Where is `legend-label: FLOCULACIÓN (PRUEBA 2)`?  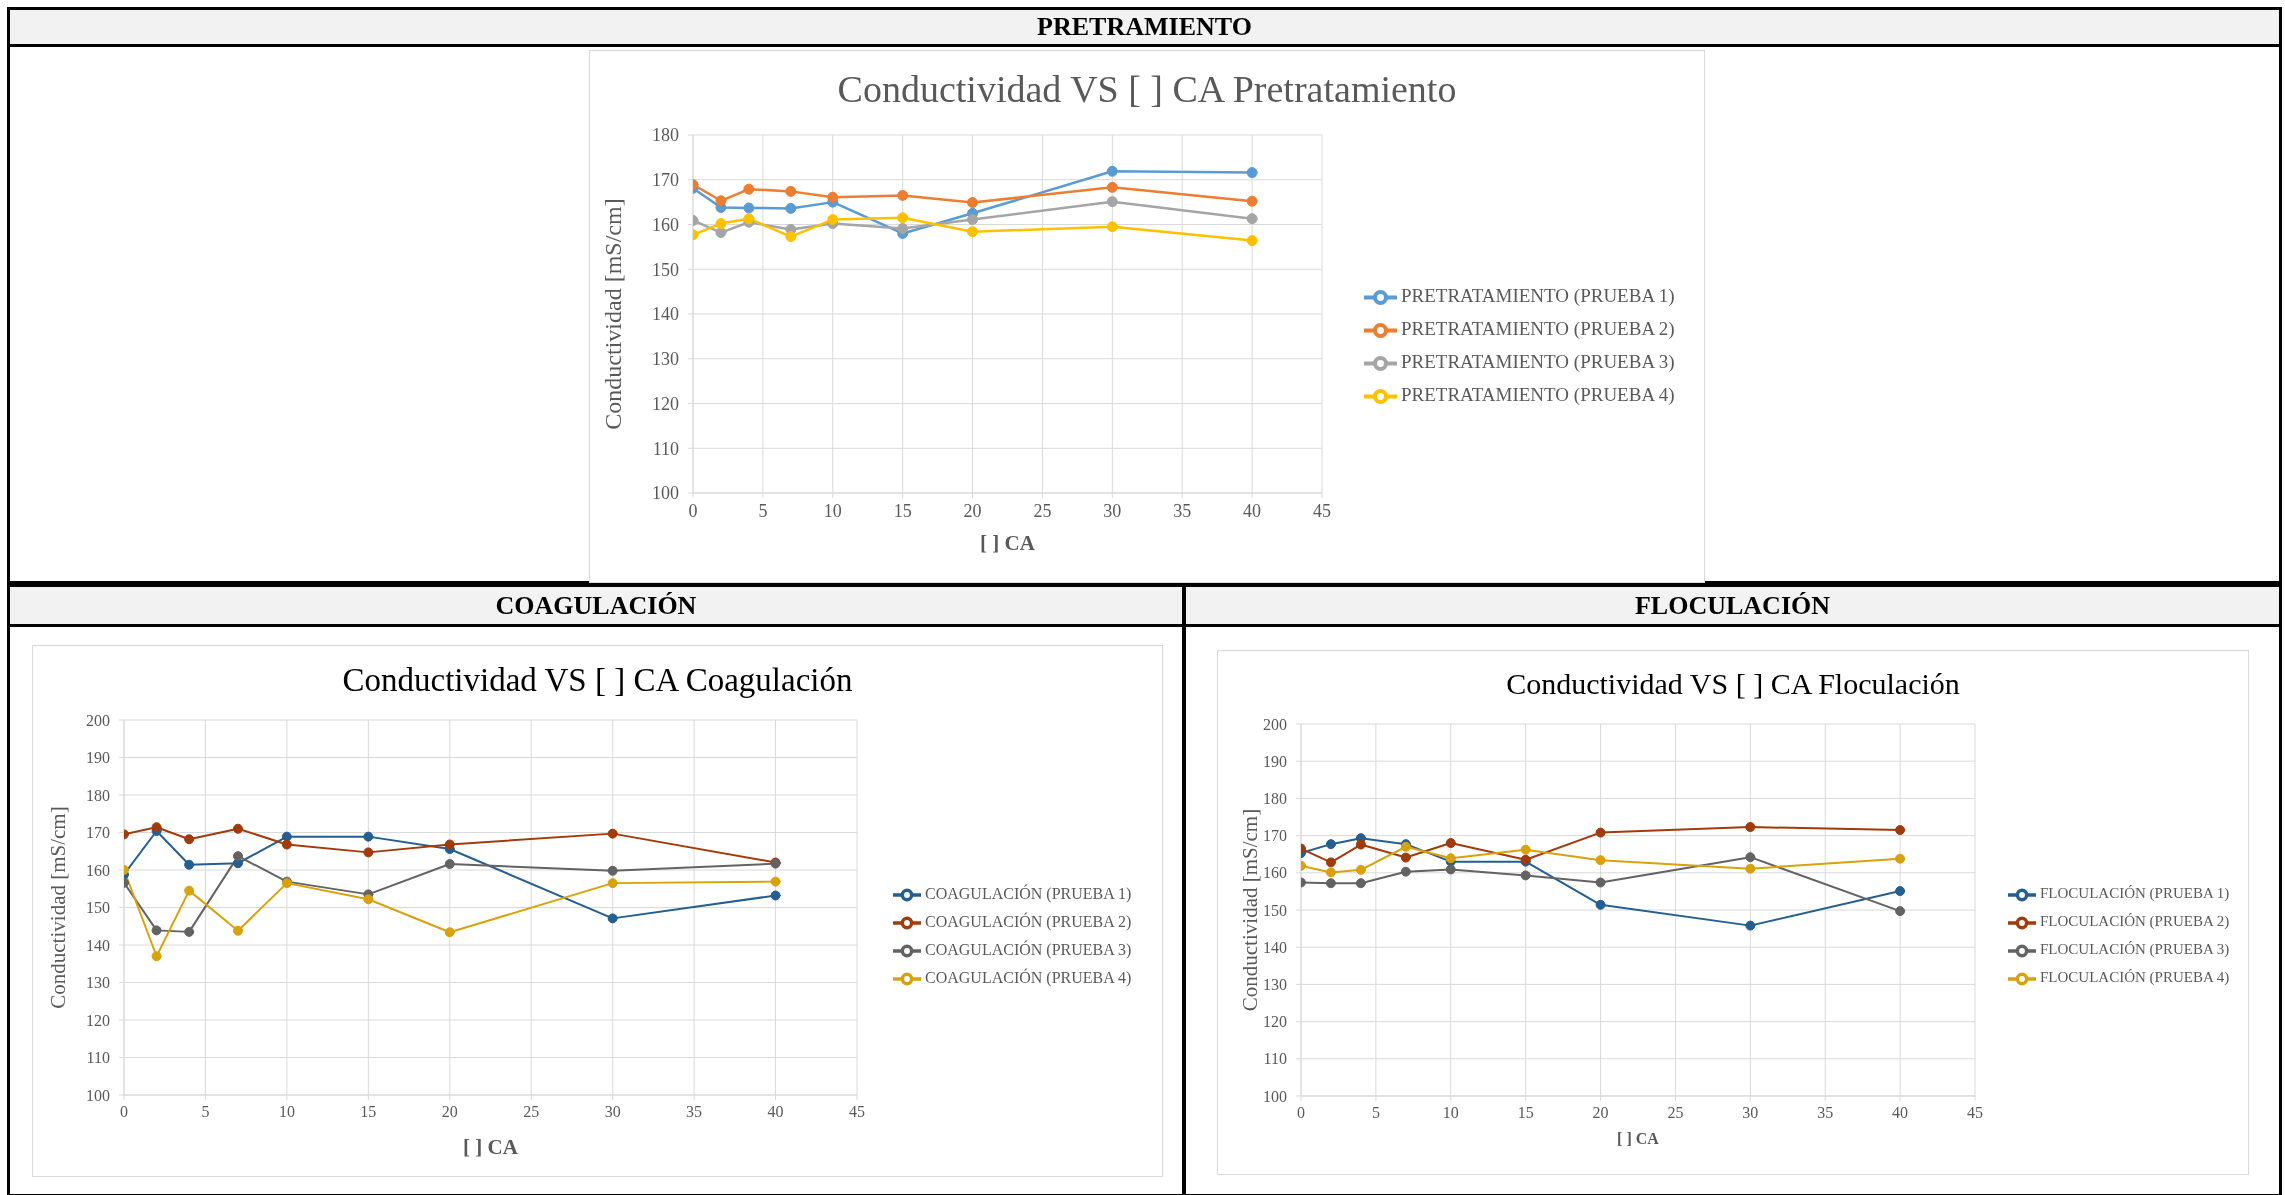
legend-label: FLOCULACIÓN (PRUEBA 2) is located at coordinates (2135, 921).